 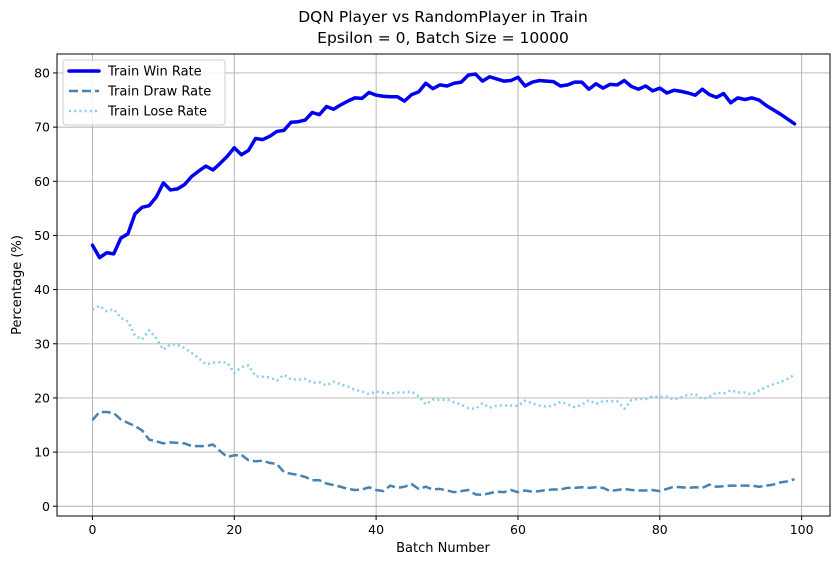 What do you see at coordinates (154, 72) in the screenshot?
I see `legend-label-win: Train Win Rate` at bounding box center [154, 72].